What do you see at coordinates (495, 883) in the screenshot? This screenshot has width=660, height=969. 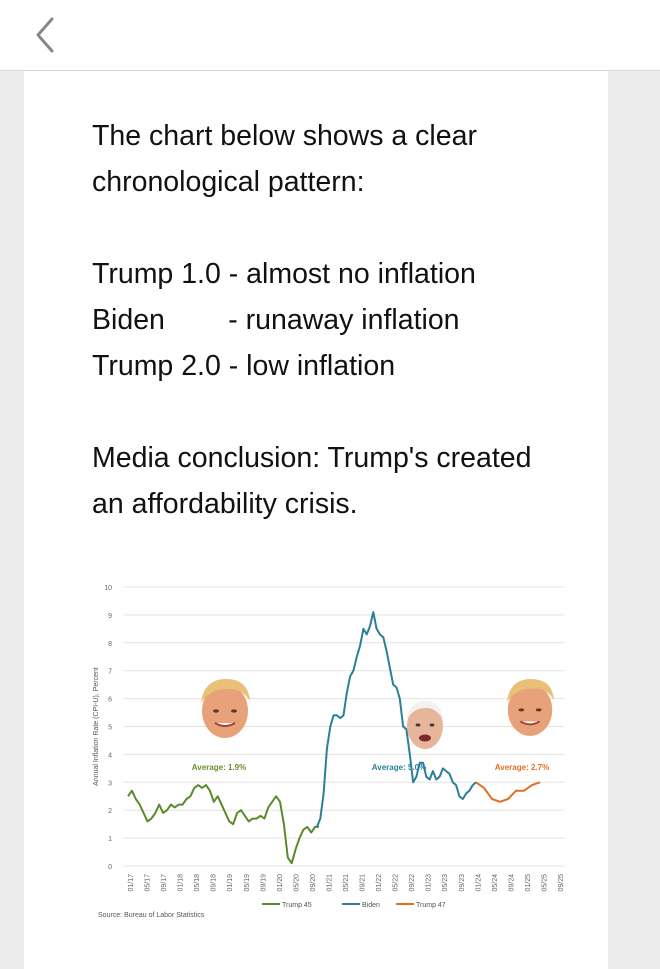 I see `x-tick-label: 05/24` at bounding box center [495, 883].